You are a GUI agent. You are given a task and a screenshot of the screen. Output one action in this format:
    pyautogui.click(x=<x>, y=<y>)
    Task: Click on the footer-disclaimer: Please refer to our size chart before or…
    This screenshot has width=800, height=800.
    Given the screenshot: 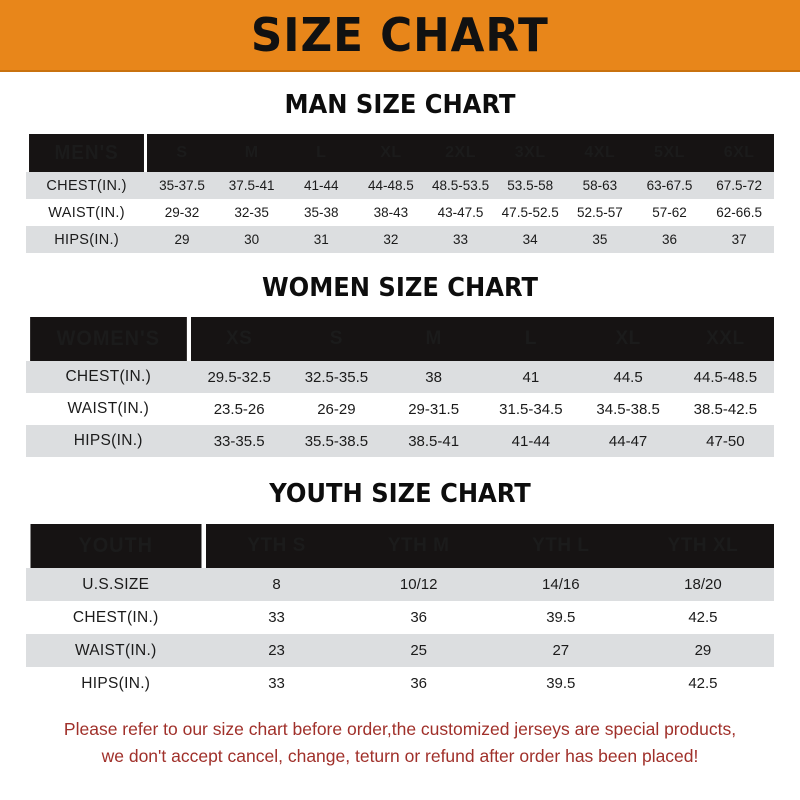 What is the action you would take?
    pyautogui.click(x=400, y=743)
    